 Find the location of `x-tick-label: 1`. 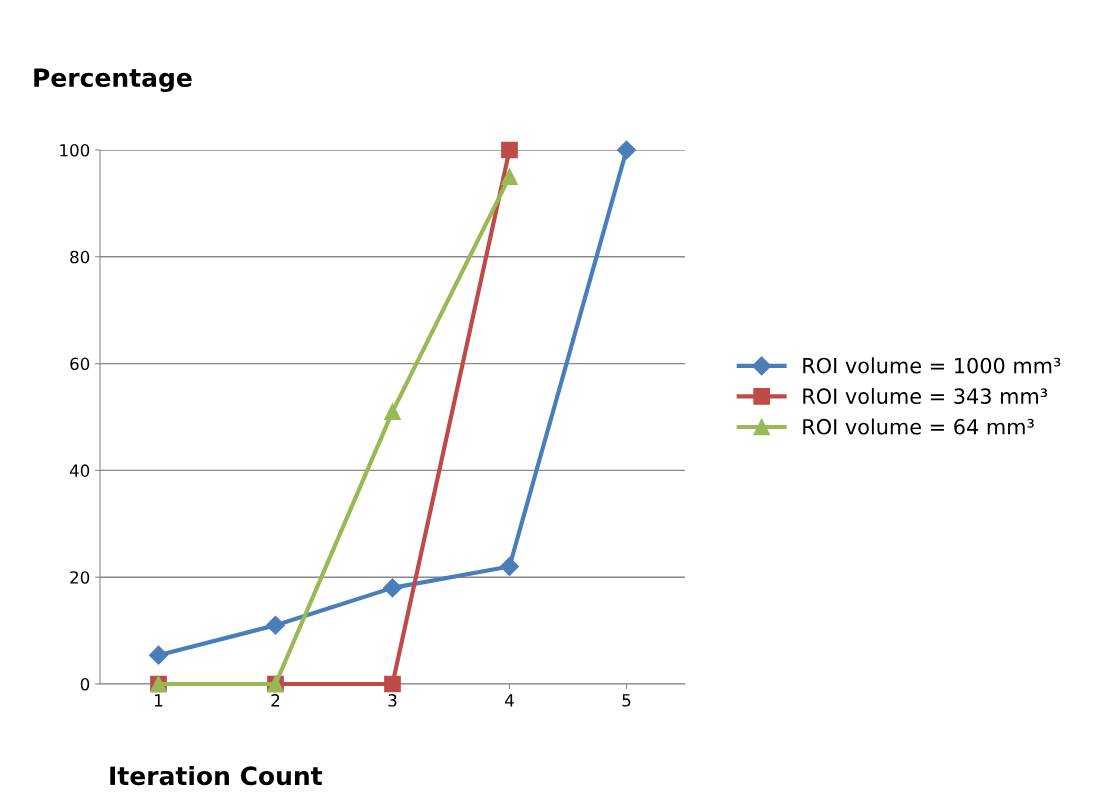

x-tick-label: 1 is located at coordinates (159, 700).